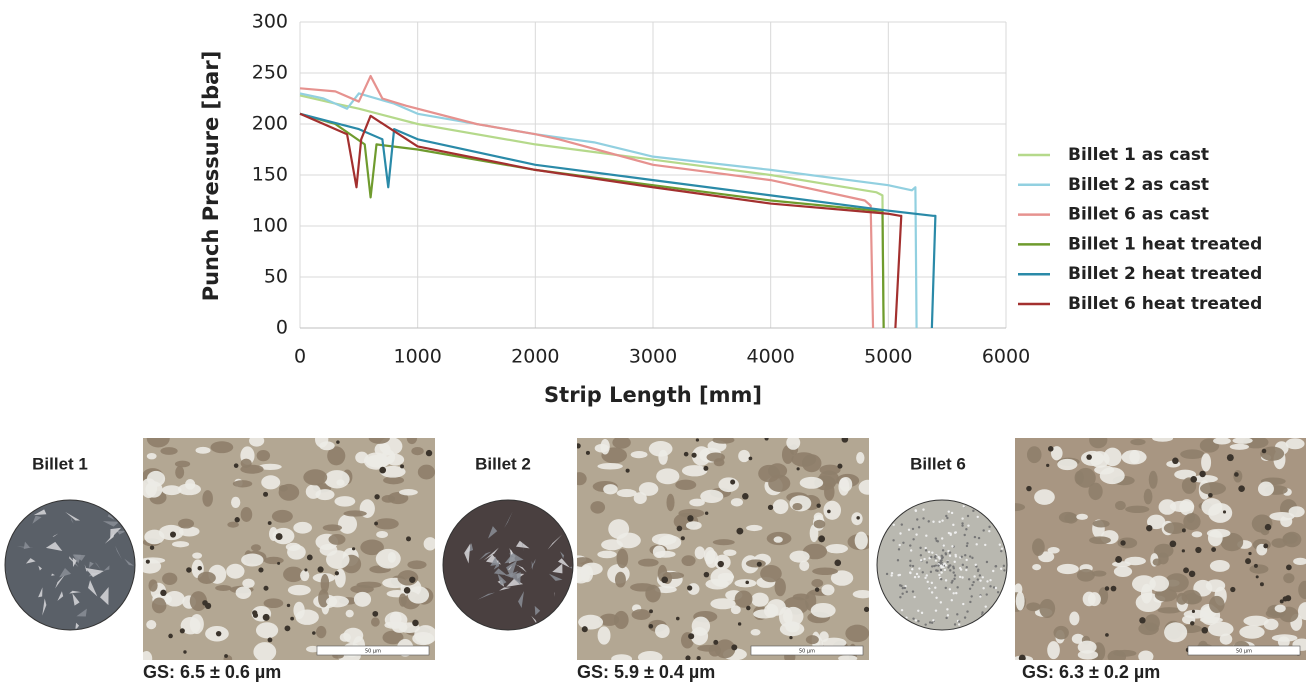  What do you see at coordinates (723, 549) in the screenshot?
I see `micrograph-texture` at bounding box center [723, 549].